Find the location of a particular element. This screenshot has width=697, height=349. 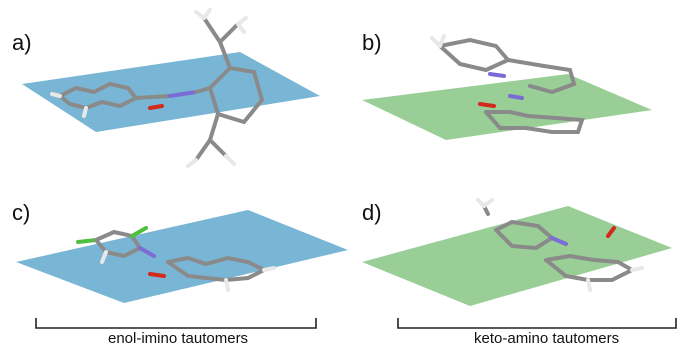

molecular-plane-d is located at coordinates (517, 256).